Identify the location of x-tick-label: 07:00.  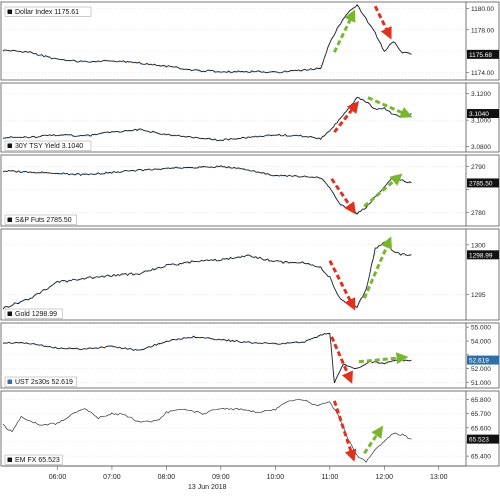
(112, 477).